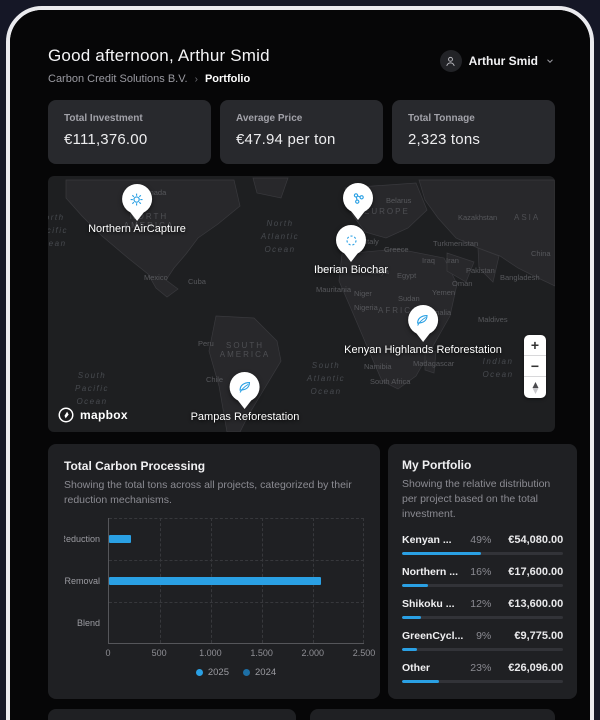 This screenshot has height=720, width=600. What do you see at coordinates (92, 388) in the screenshot?
I see `map-geo-label: South Pacific Ocean` at bounding box center [92, 388].